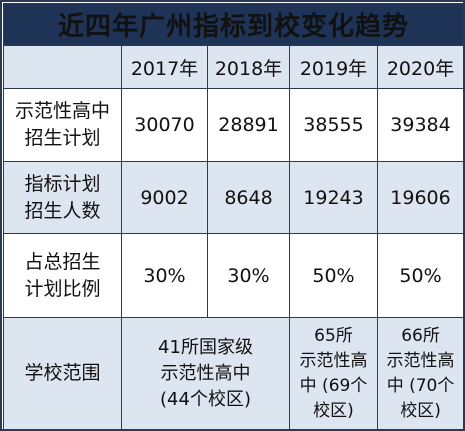  Describe the element at coordinates (420, 385) in the screenshot. I see `scope-line: 中 (70个` at that location.